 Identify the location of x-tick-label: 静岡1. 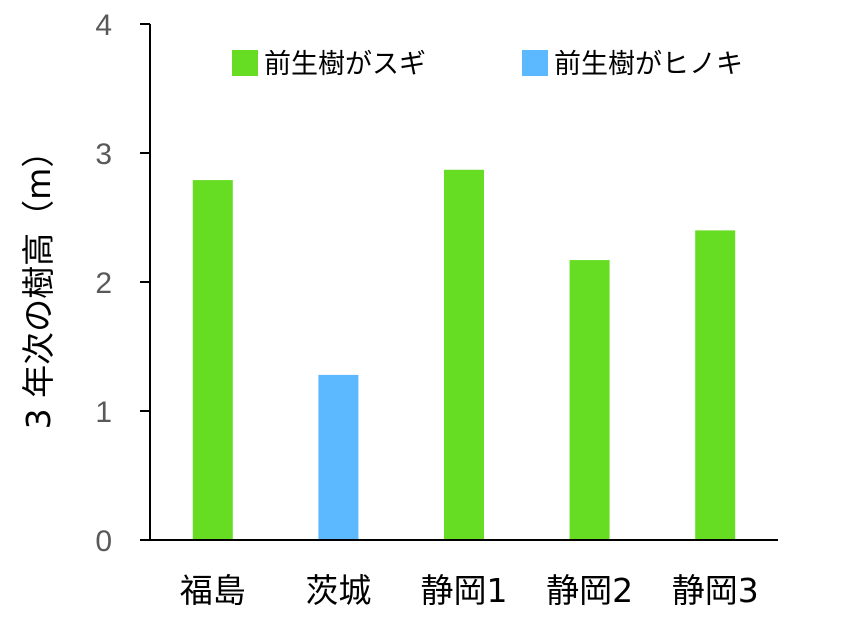
(464, 590).